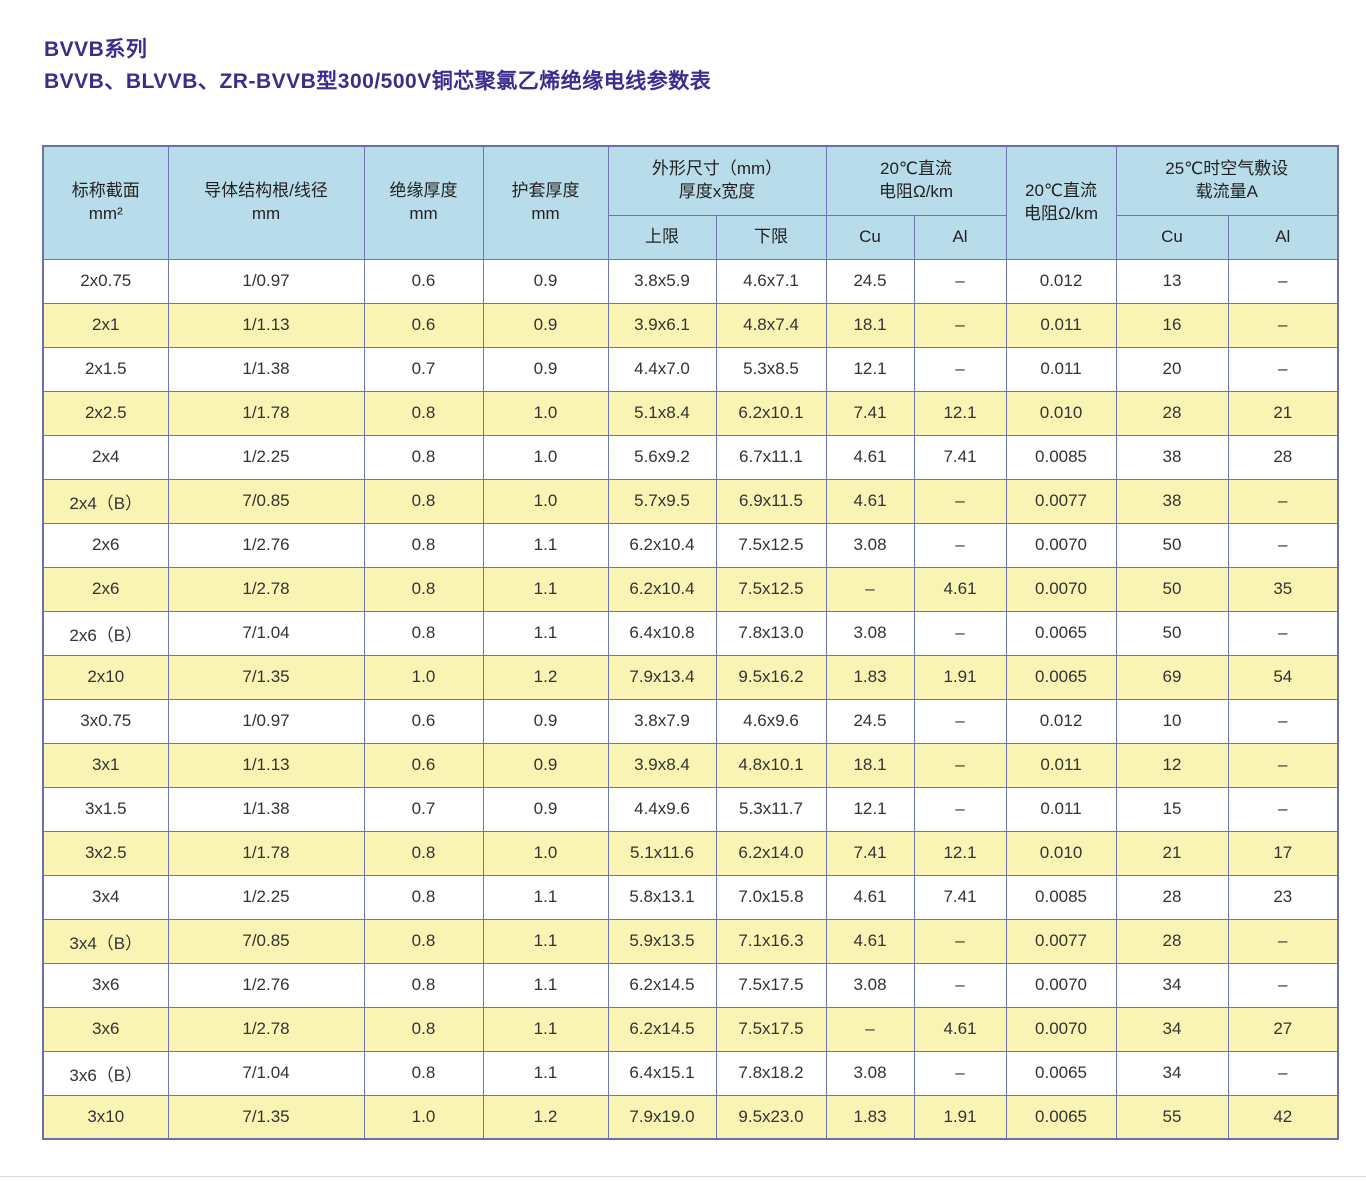 This screenshot has height=1181, width=1366. Describe the element at coordinates (662, 457) in the screenshot. I see `cell-dim-upper-limit: 5.6x9.2` at that location.